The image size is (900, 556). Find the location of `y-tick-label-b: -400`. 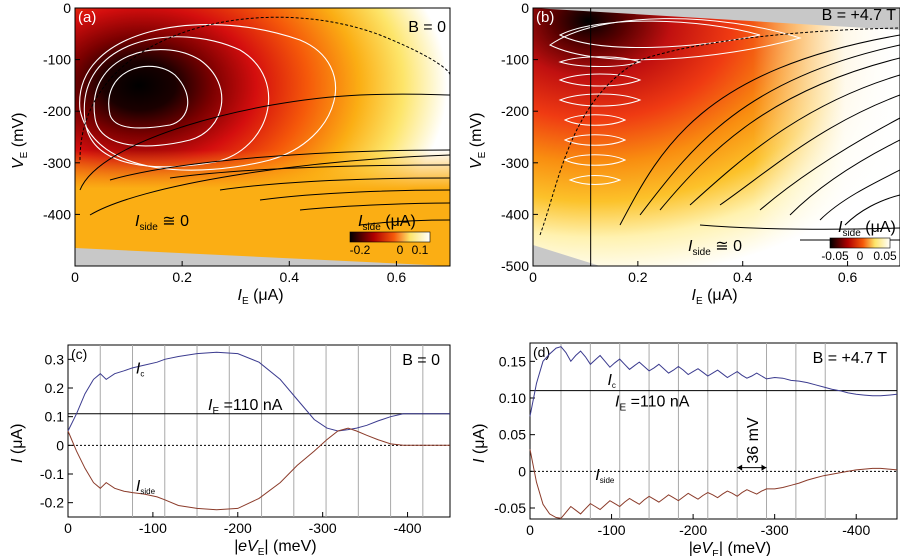

y-tick-label-b: -400 is located at coordinates (515, 214).